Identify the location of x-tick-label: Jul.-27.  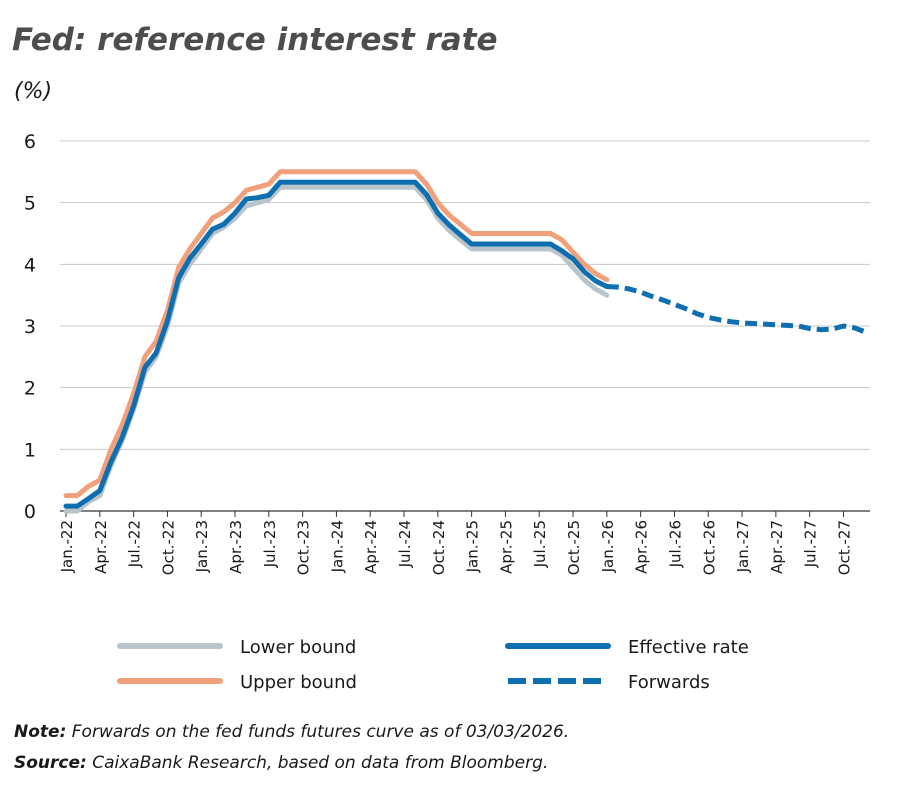
(811, 544).